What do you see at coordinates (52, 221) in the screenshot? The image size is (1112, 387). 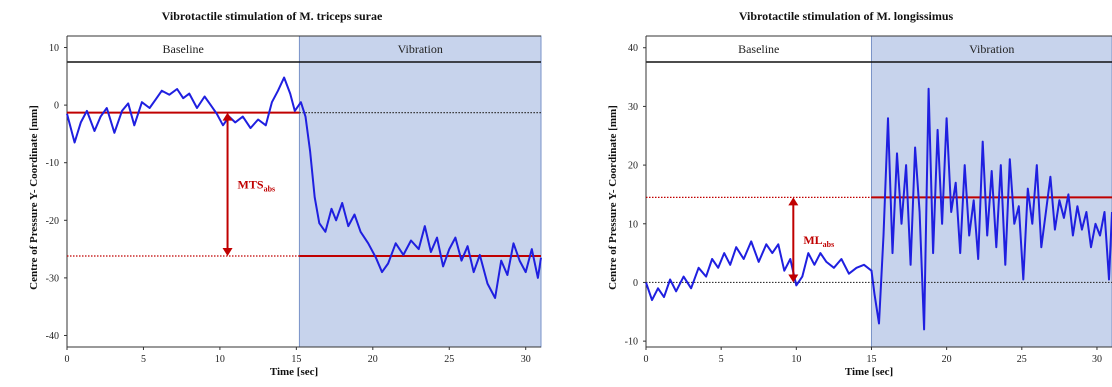 I see `y-tick-label: -20` at bounding box center [52, 221].